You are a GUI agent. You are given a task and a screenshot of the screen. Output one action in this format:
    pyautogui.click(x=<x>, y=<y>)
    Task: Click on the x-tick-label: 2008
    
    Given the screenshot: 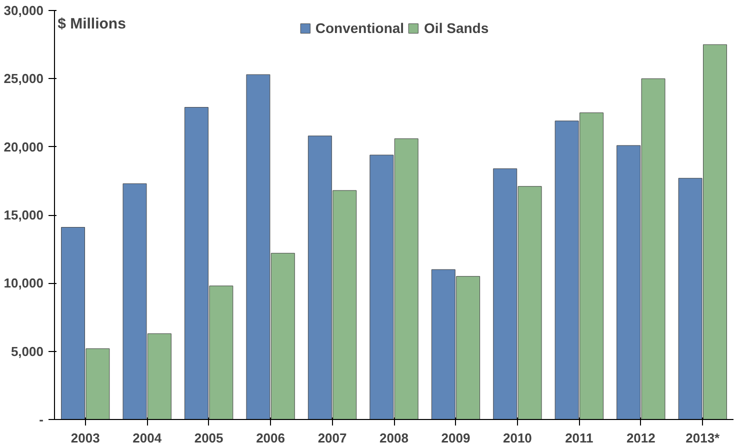 What is the action you would take?
    pyautogui.click(x=394, y=438)
    